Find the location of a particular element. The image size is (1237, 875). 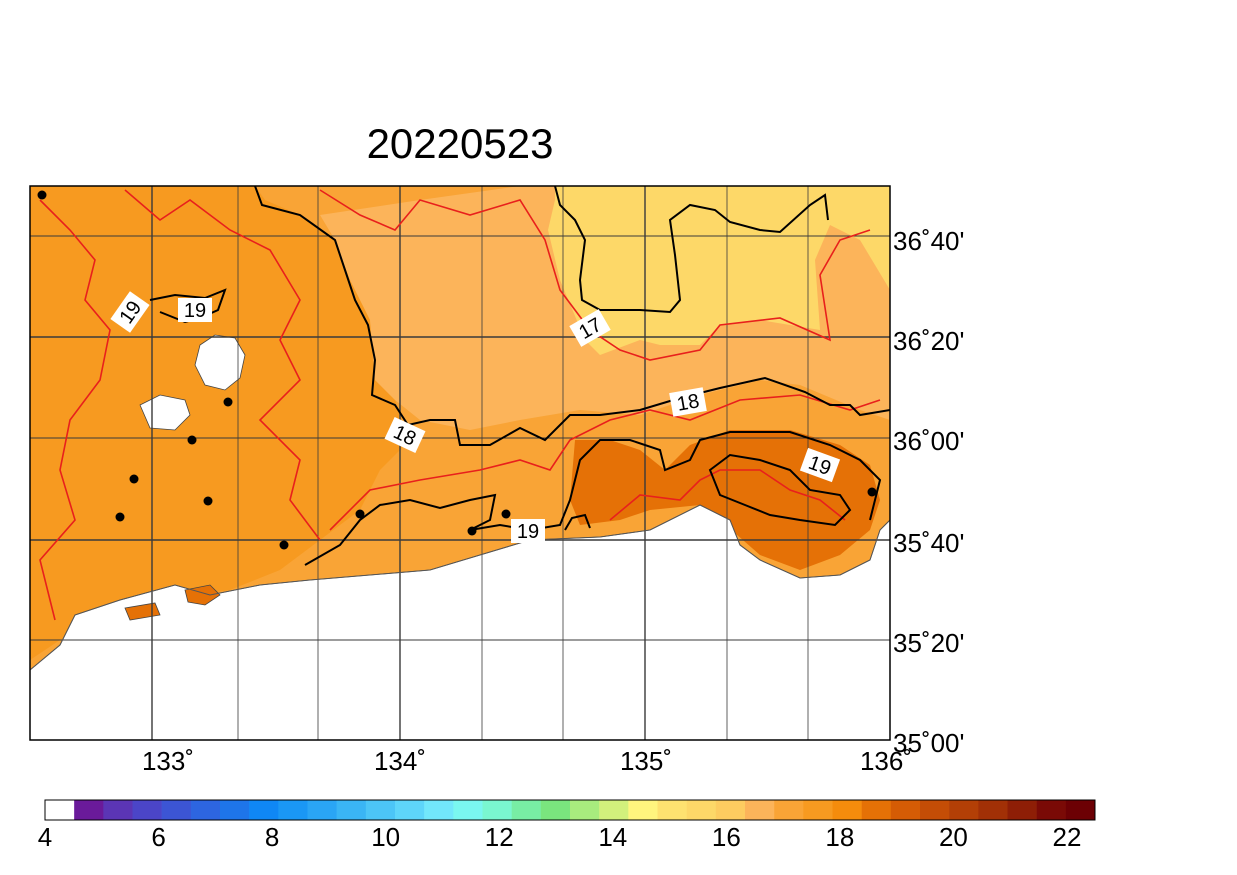

latitude-tick-label: 35˚20' is located at coordinates (928, 643).